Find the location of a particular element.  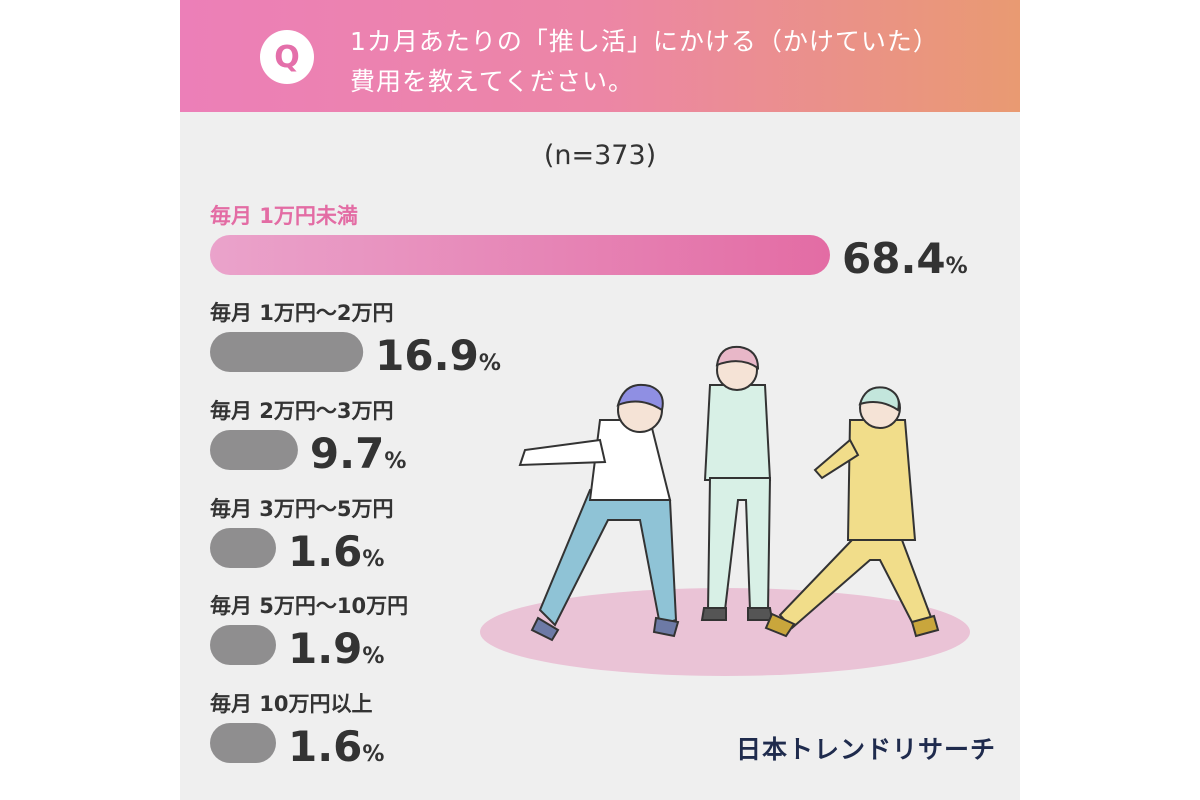

stage-floor is located at coordinates (725, 632).